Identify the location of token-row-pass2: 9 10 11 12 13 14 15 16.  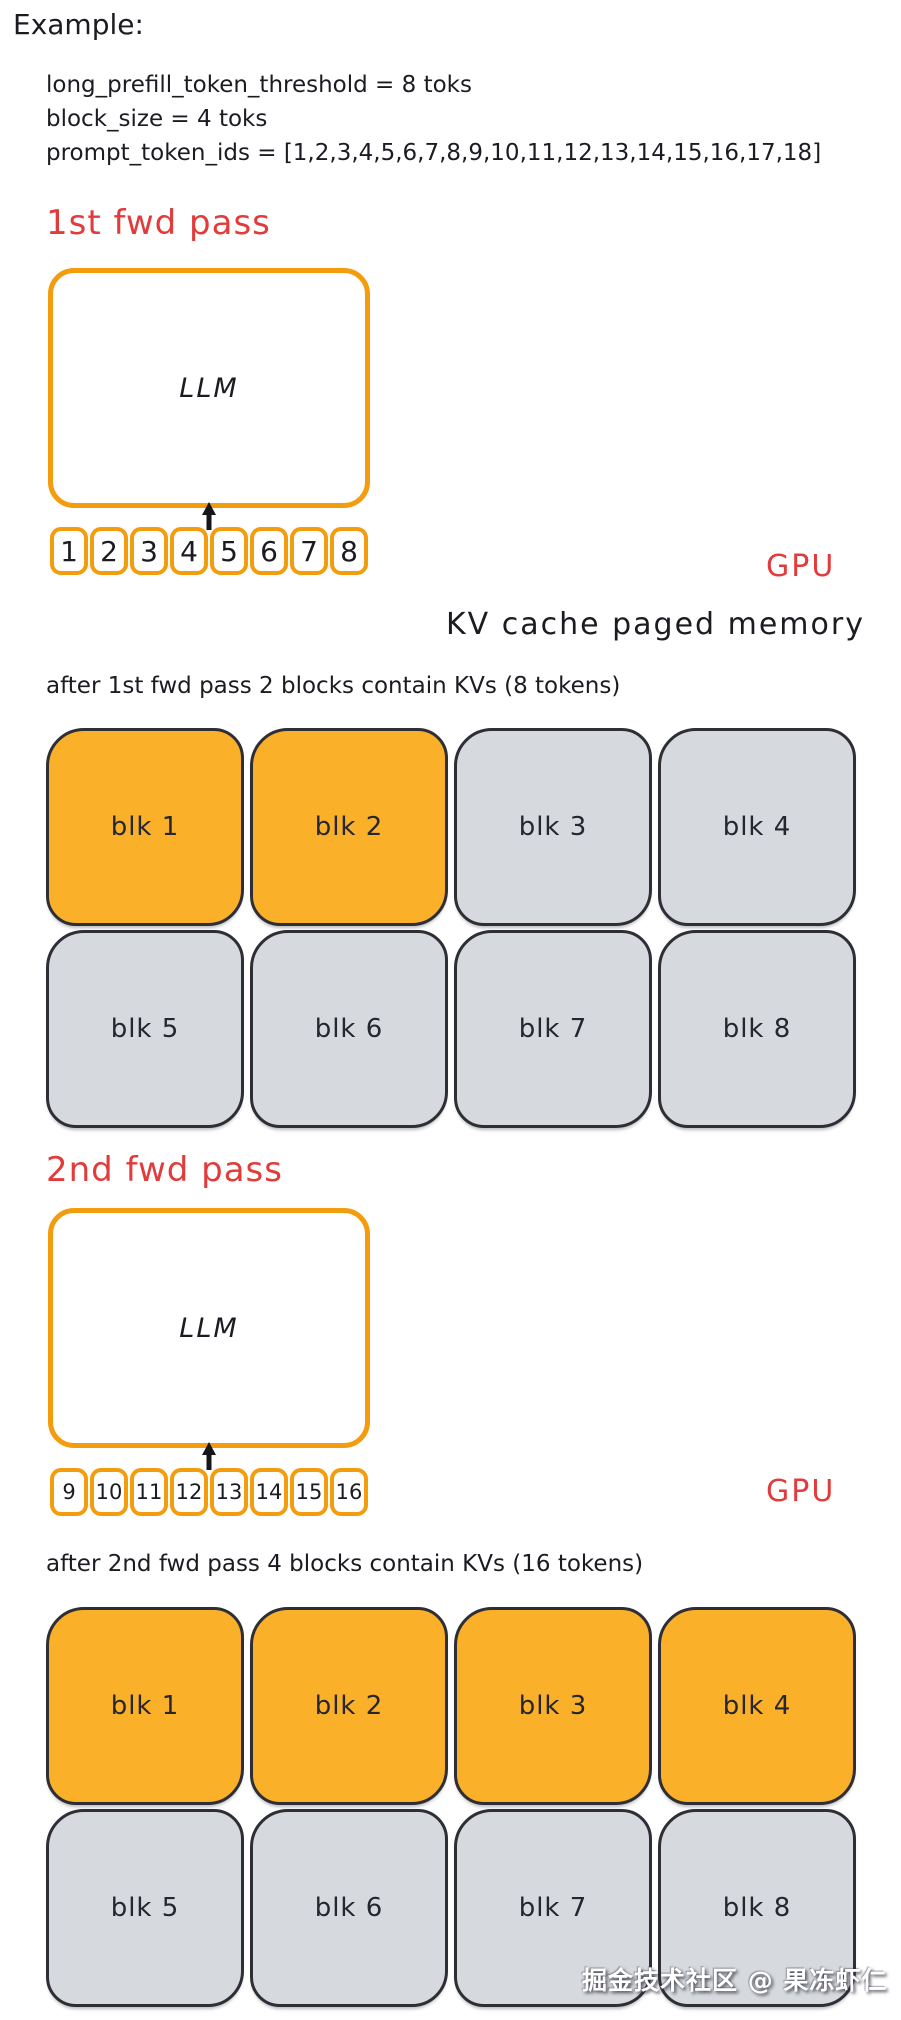
(209, 1492).